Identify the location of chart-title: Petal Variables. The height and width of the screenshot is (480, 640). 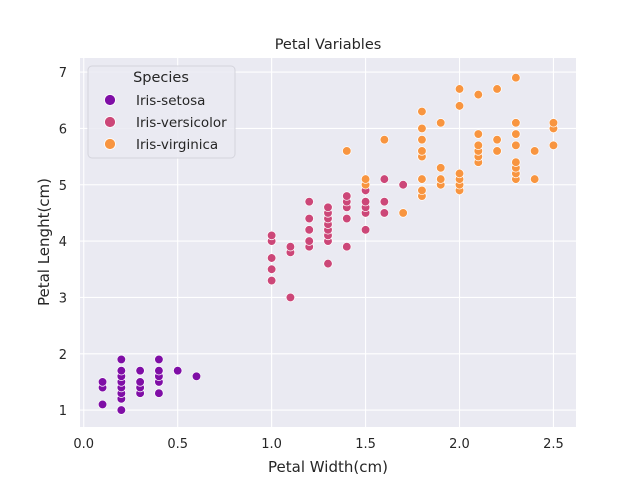
(328, 45).